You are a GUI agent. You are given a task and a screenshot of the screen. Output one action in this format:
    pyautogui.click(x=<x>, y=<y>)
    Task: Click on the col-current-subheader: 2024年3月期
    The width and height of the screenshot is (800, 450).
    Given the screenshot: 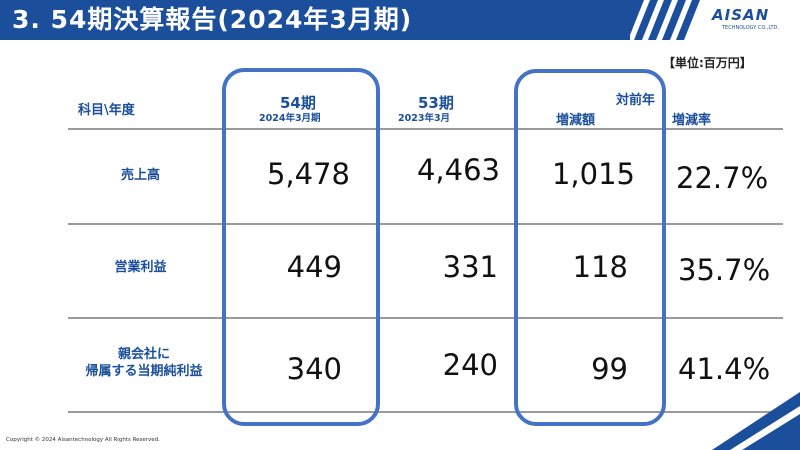 What is the action you would take?
    pyautogui.click(x=290, y=118)
    